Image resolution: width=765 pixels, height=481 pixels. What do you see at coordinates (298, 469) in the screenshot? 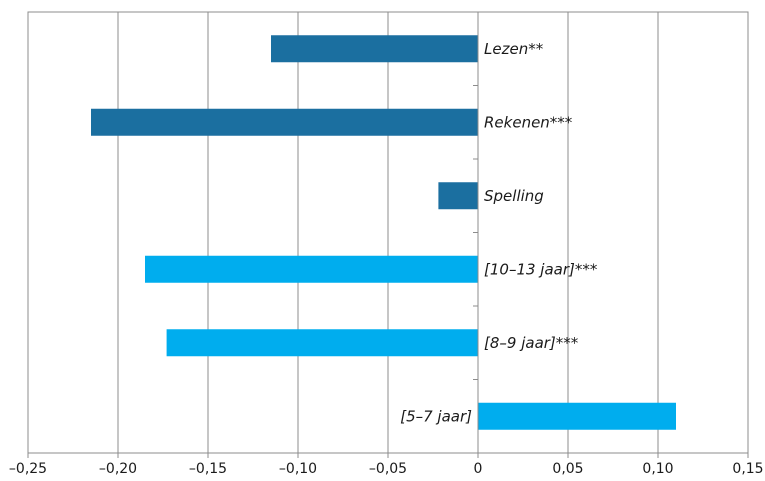
I see `x-tick-label: –0,10` at bounding box center [298, 469].